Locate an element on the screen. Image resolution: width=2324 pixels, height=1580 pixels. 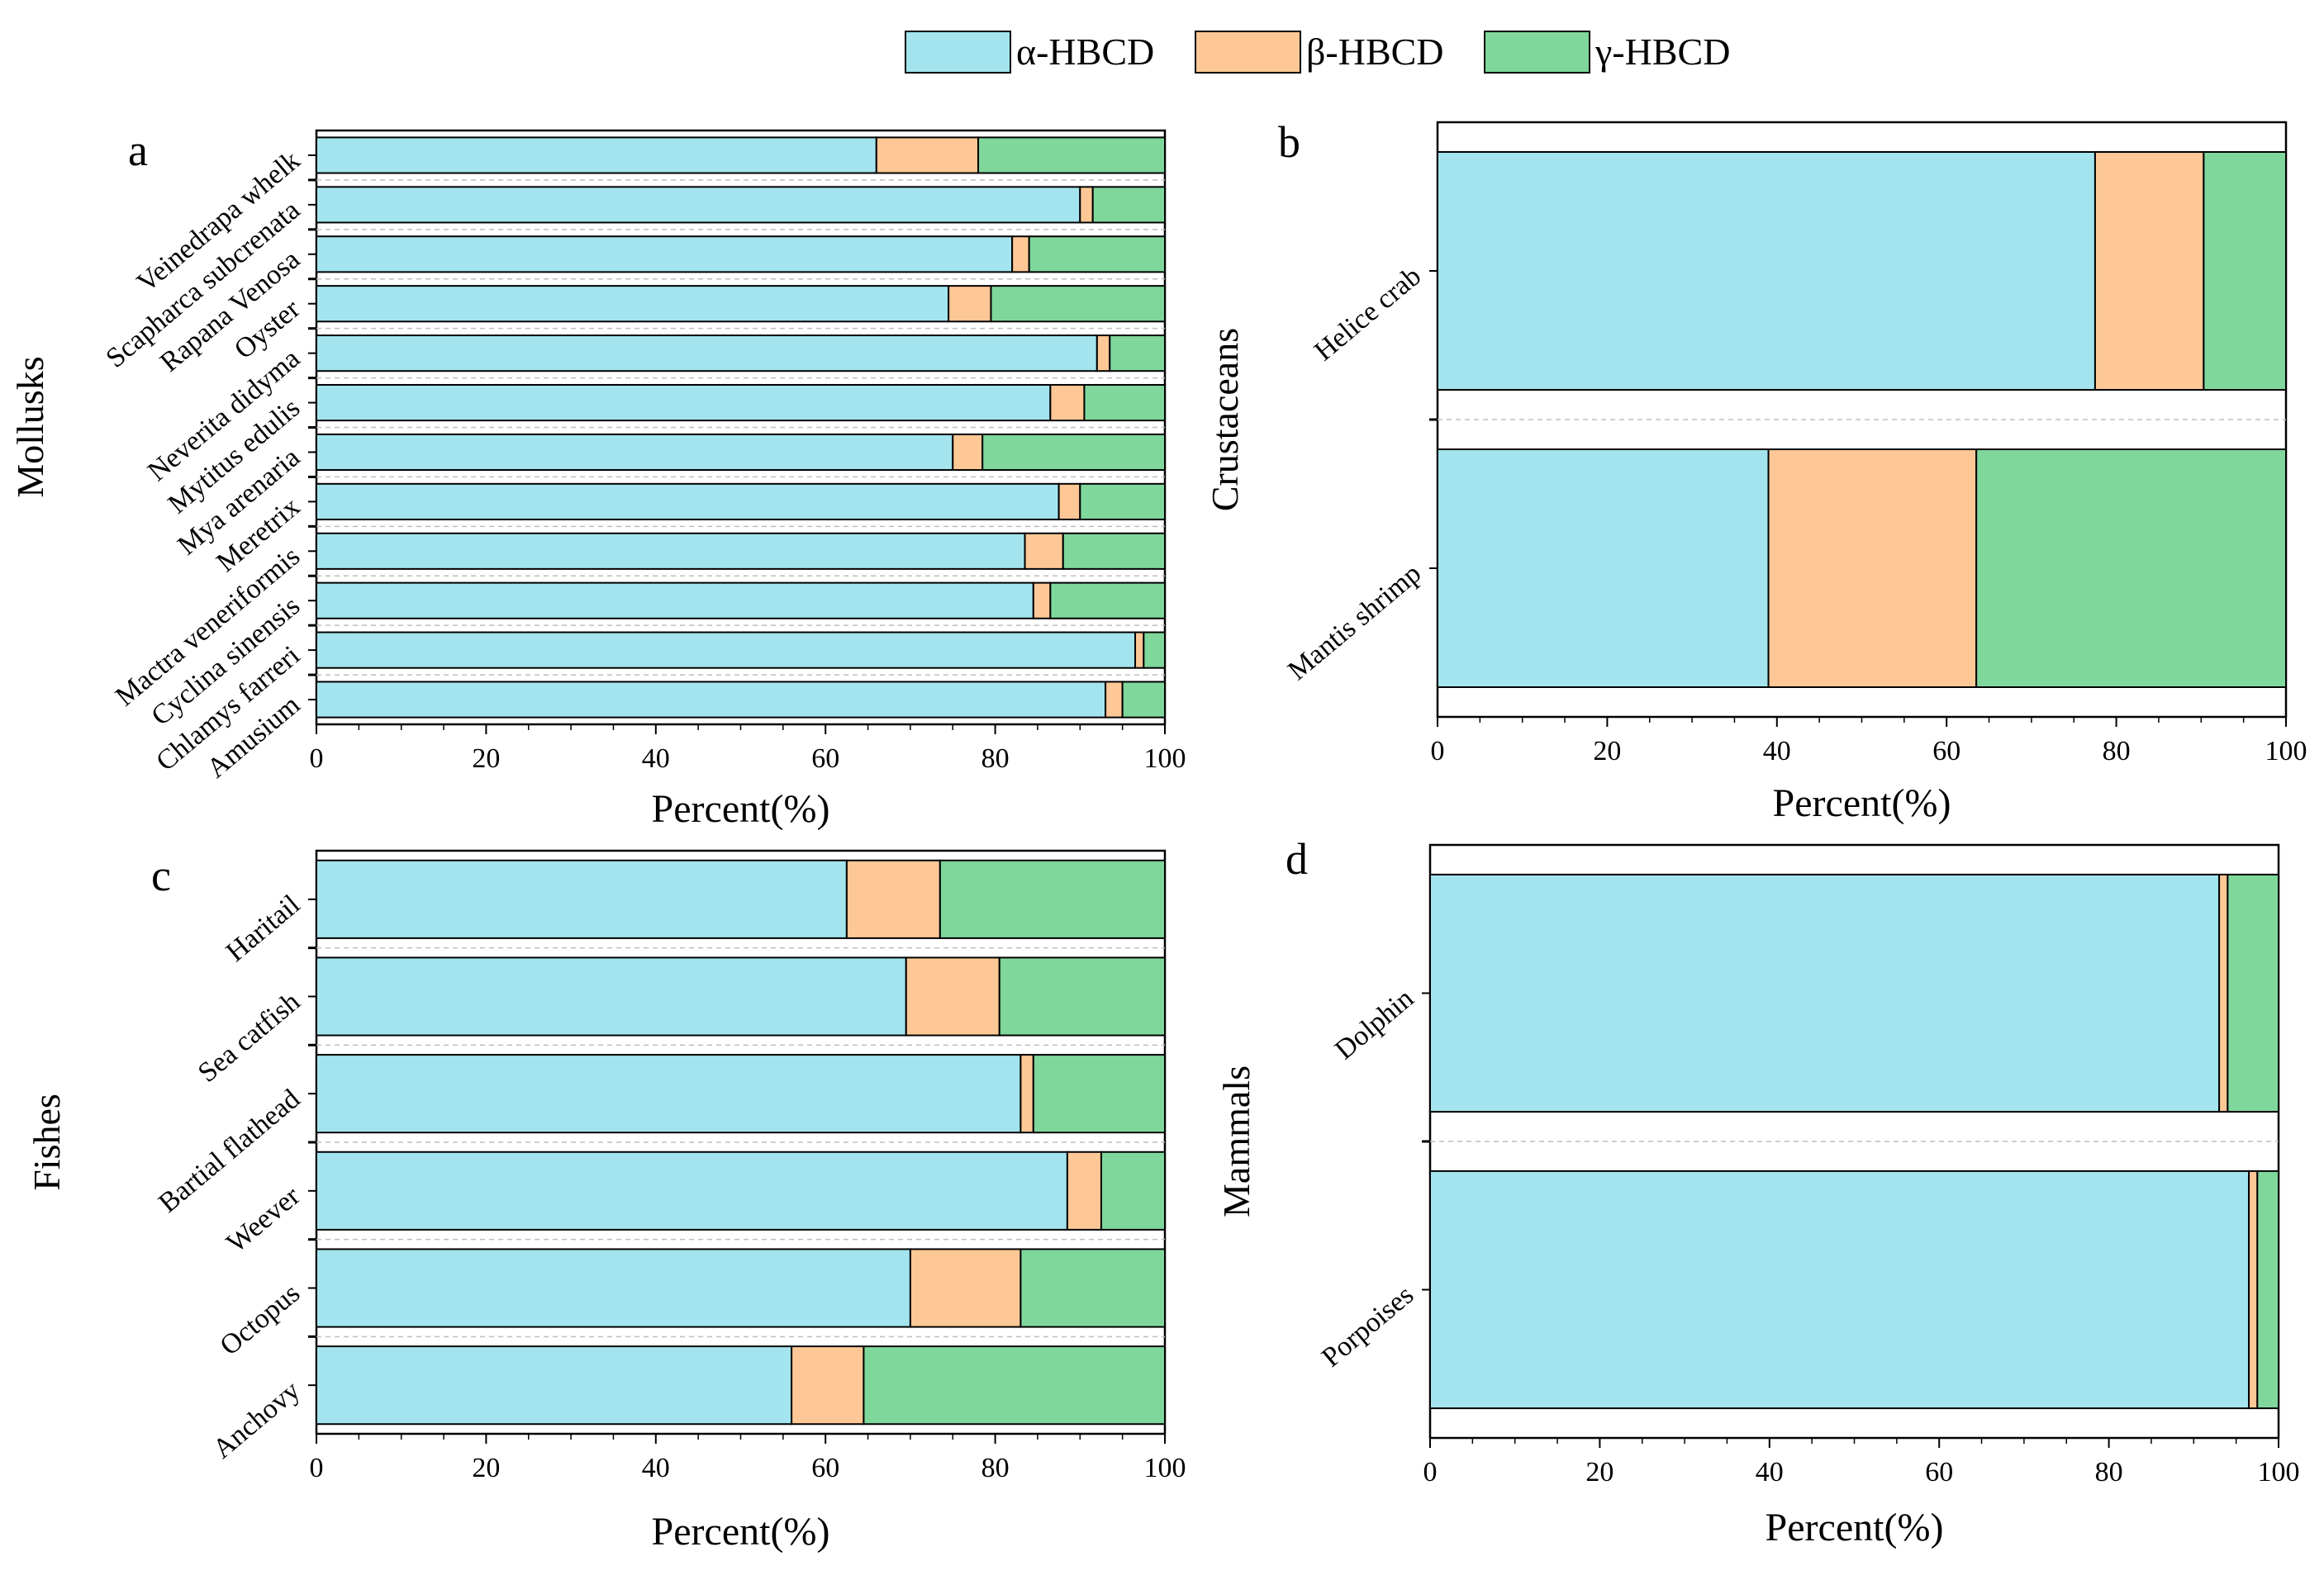
bar-amusium-gamma-hbcd is located at coordinates (1144, 700).